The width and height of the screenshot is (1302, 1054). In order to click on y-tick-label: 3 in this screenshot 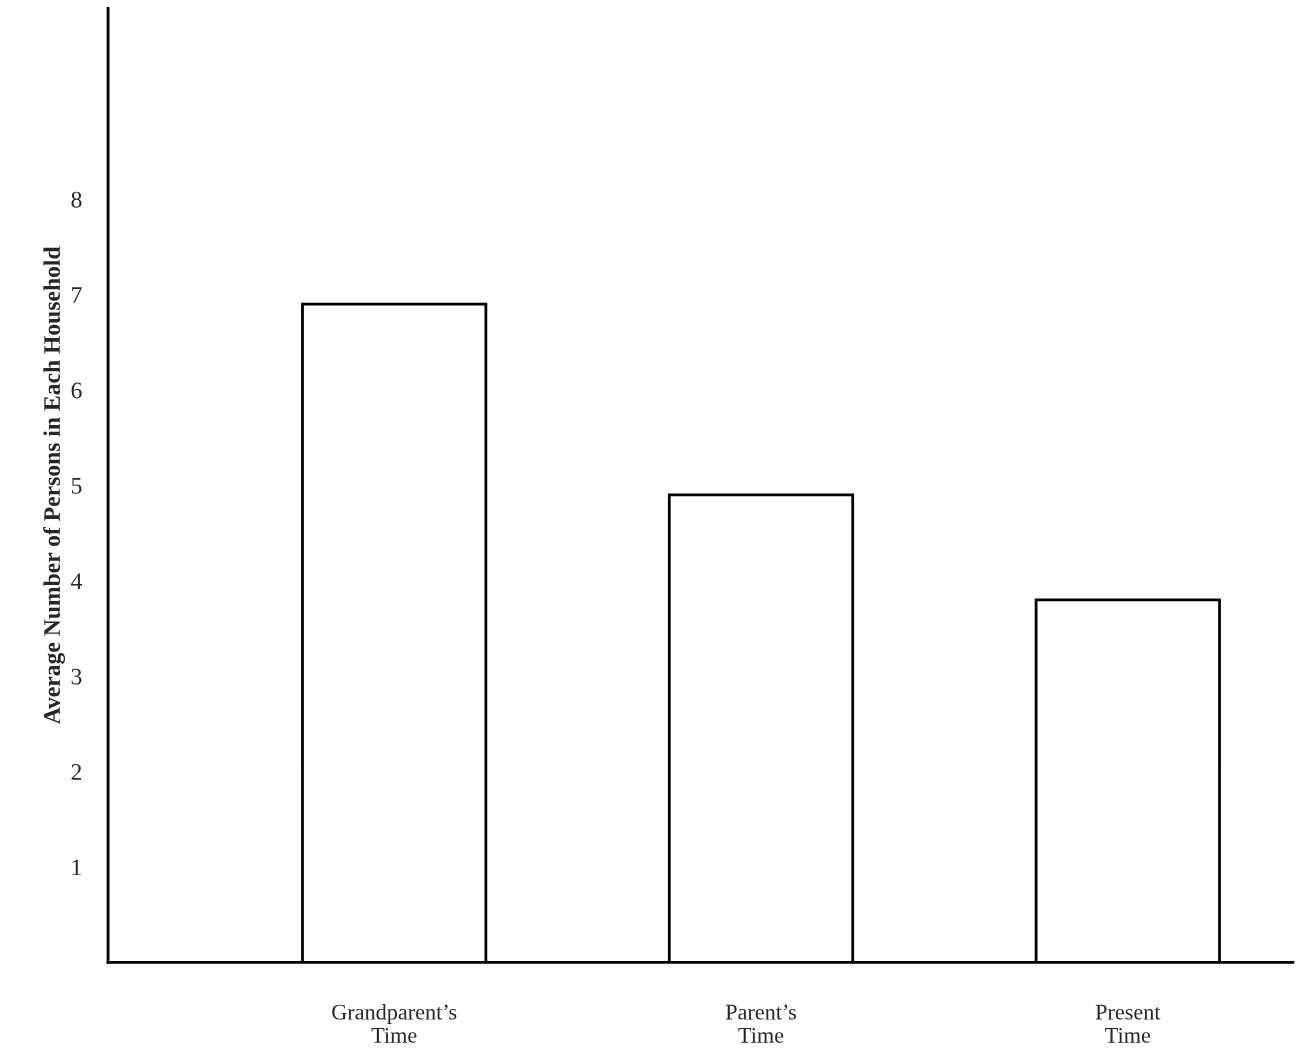, I will do `click(76, 676)`.